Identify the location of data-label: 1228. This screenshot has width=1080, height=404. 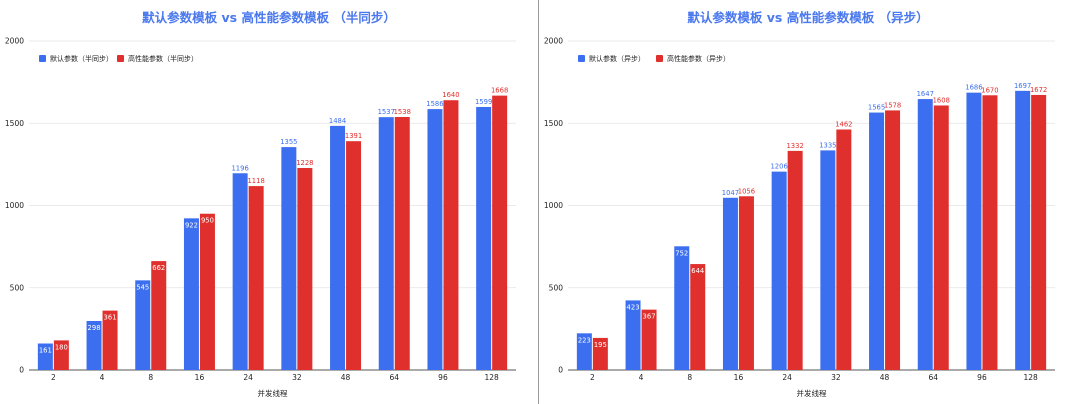
(304, 163).